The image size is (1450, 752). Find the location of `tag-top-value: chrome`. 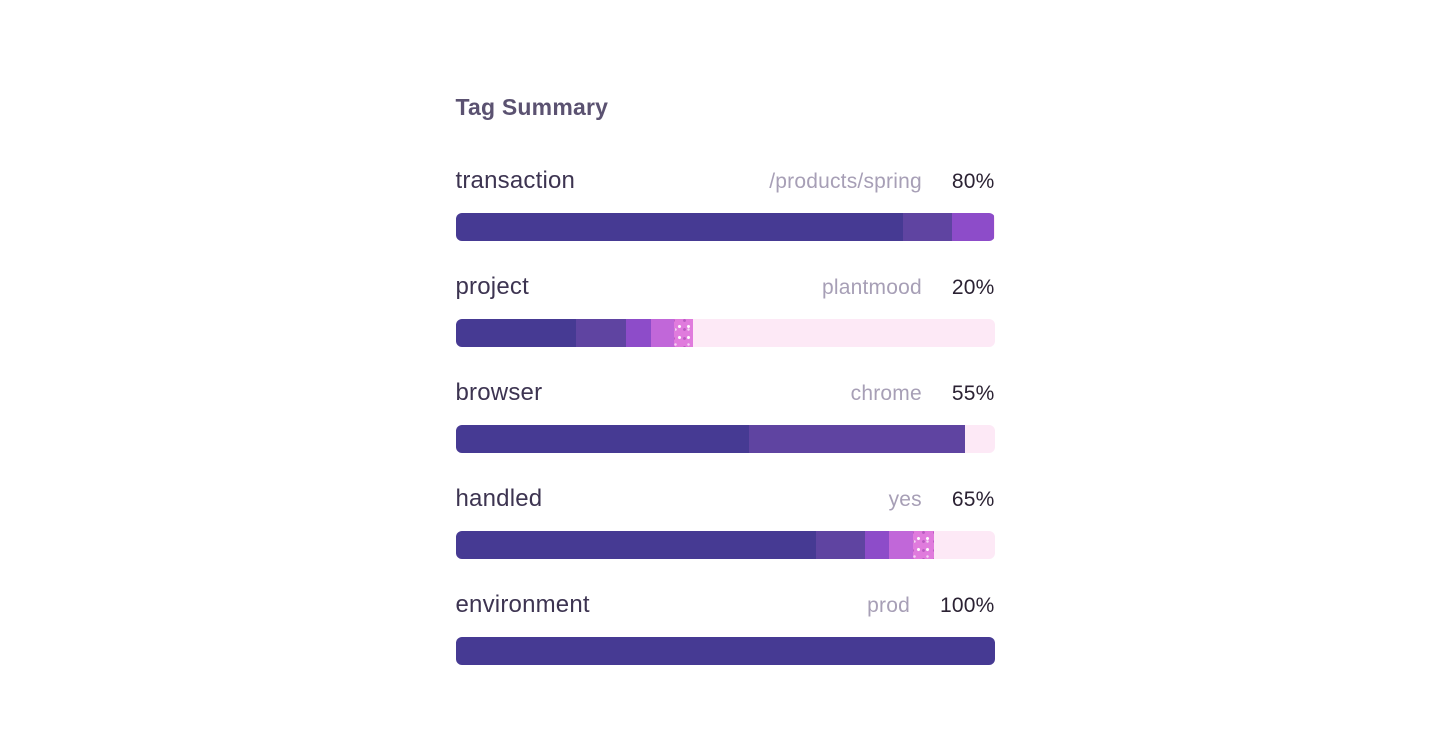

tag-top-value: chrome is located at coordinates (886, 393).